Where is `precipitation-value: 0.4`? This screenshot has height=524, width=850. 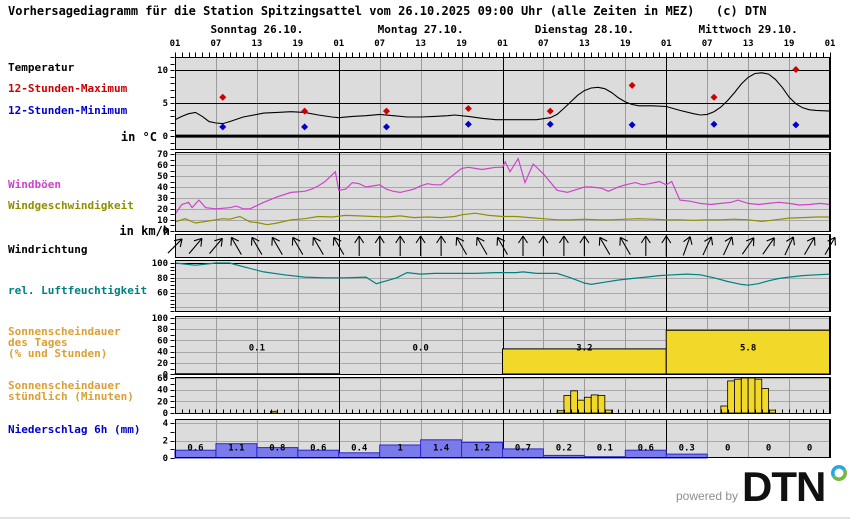
precipitation-value: 0.4 is located at coordinates (359, 449).